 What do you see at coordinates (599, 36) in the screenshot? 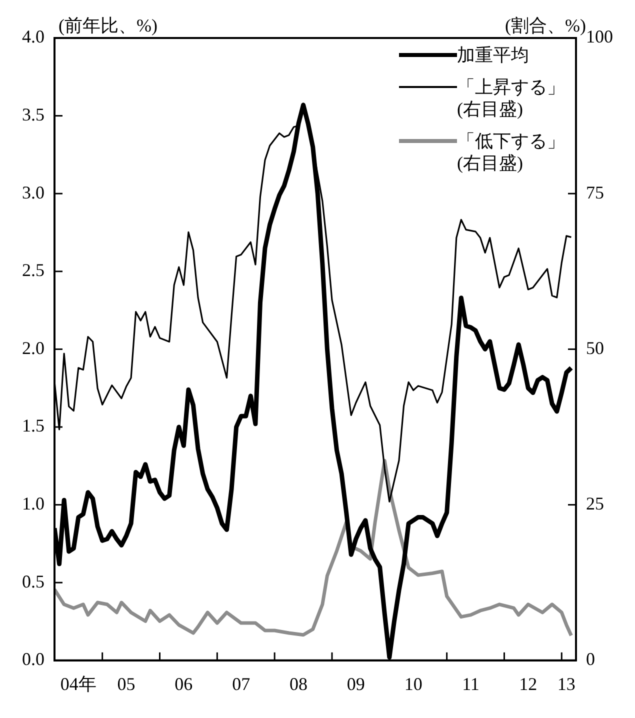
I see `y2-tick-label: 100` at bounding box center [599, 36].